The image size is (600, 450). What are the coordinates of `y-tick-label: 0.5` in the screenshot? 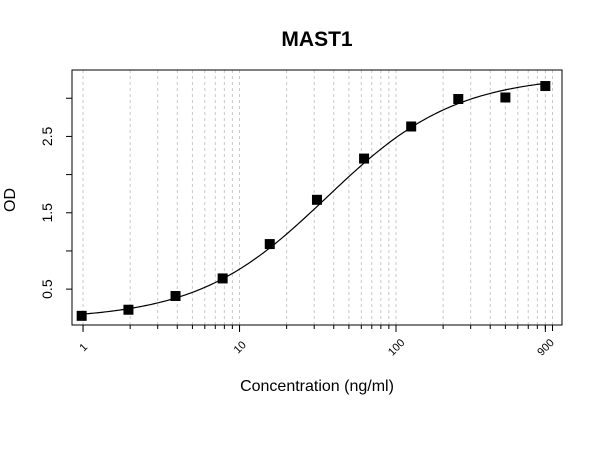 It's located at (47, 289).